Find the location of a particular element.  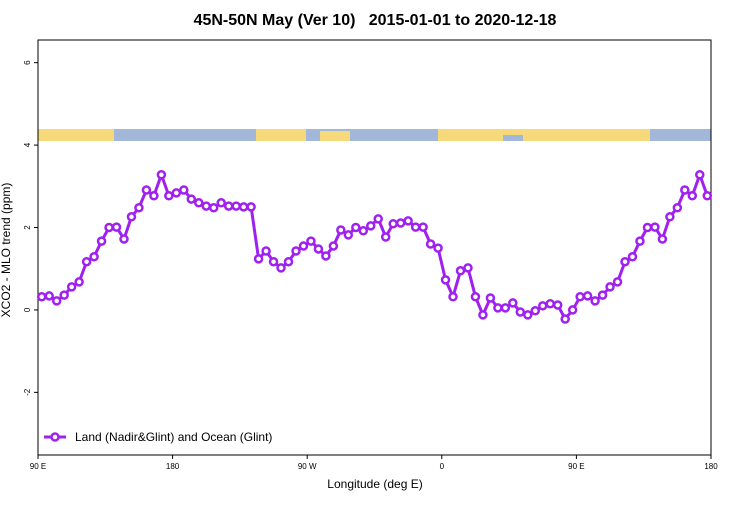

map-strip is located at coordinates (374, 135).